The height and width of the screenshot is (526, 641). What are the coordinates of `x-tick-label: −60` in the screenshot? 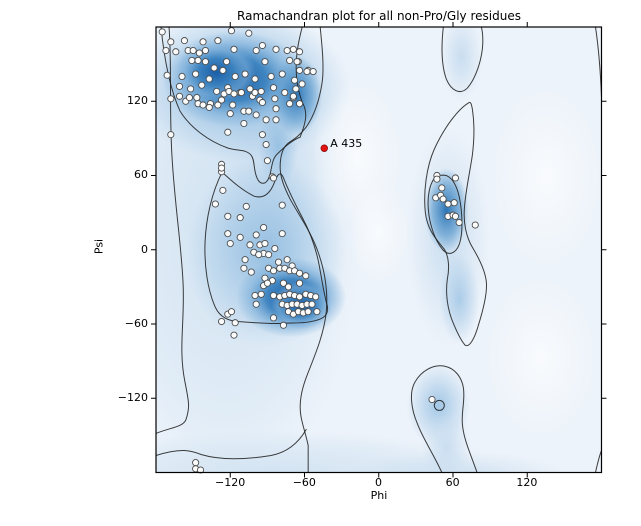 It's located at (304, 482).